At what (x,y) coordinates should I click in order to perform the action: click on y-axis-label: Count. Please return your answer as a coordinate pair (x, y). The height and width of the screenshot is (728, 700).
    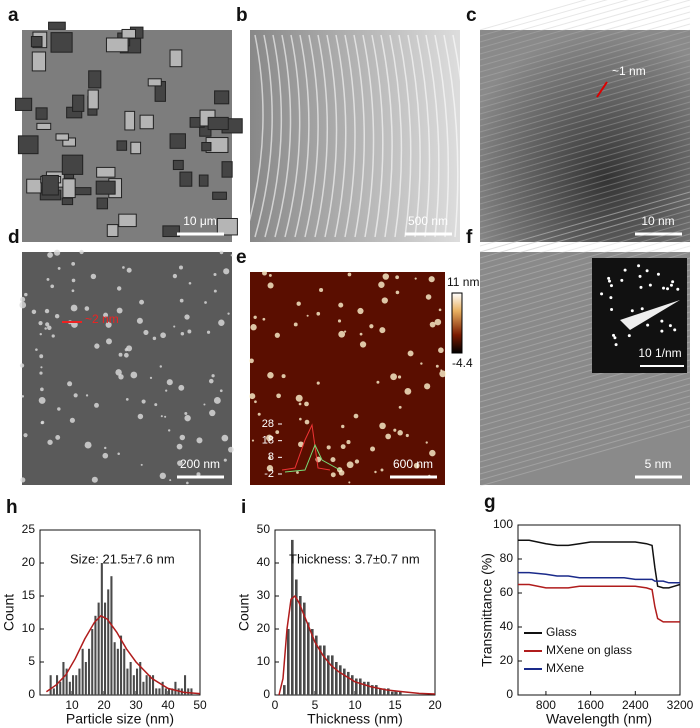
    Looking at the image, I should click on (9, 612).